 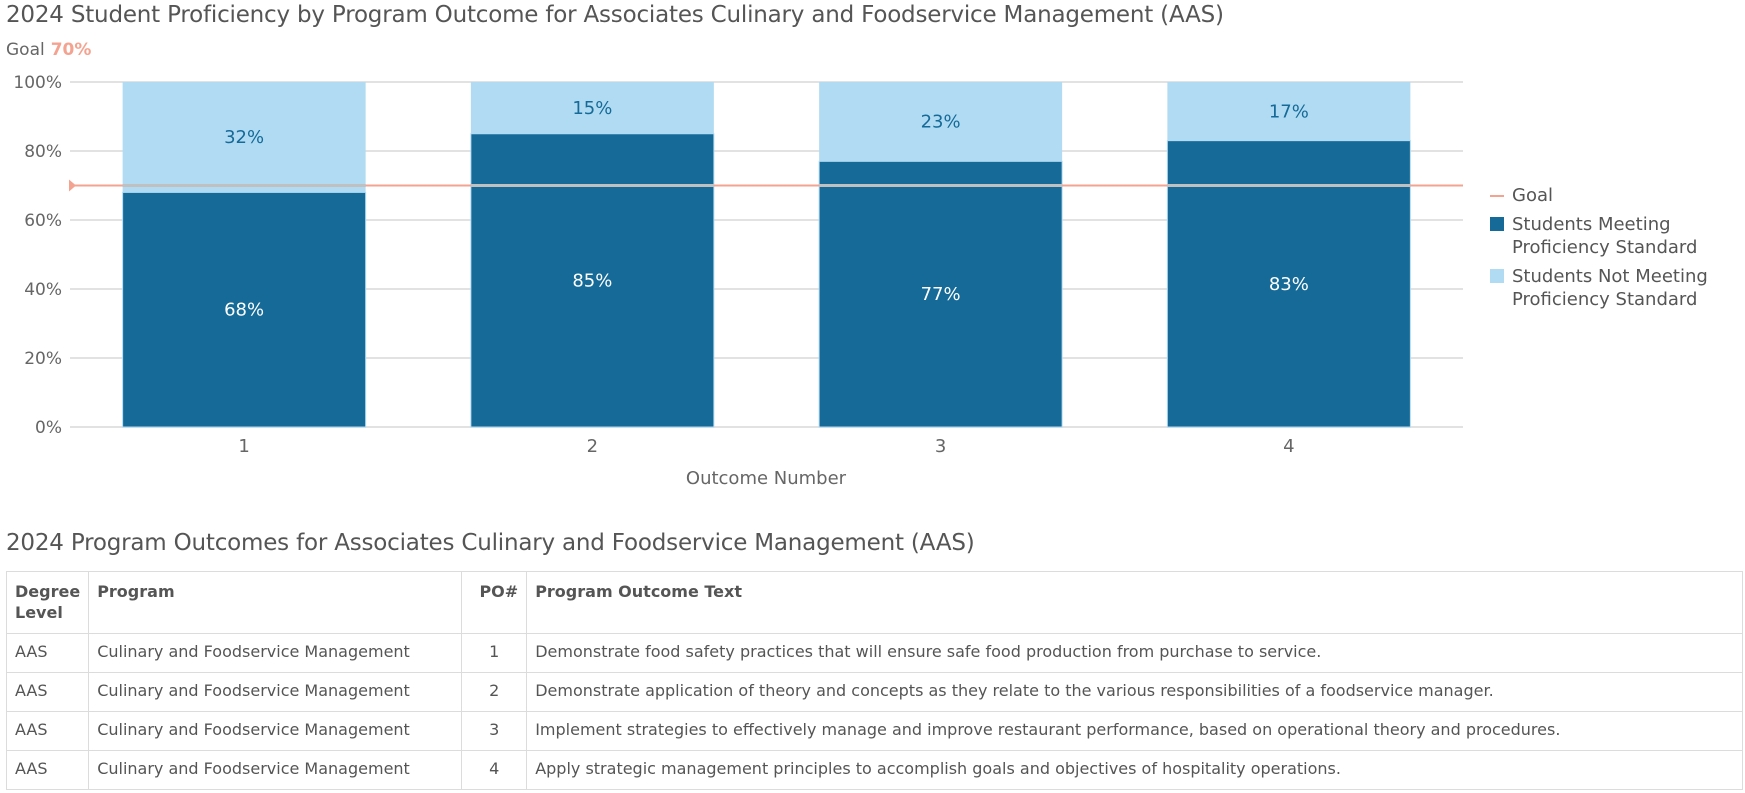 What do you see at coordinates (1591, 224) in the screenshot?
I see `legend-label-meeting-line1: Students Meeting` at bounding box center [1591, 224].